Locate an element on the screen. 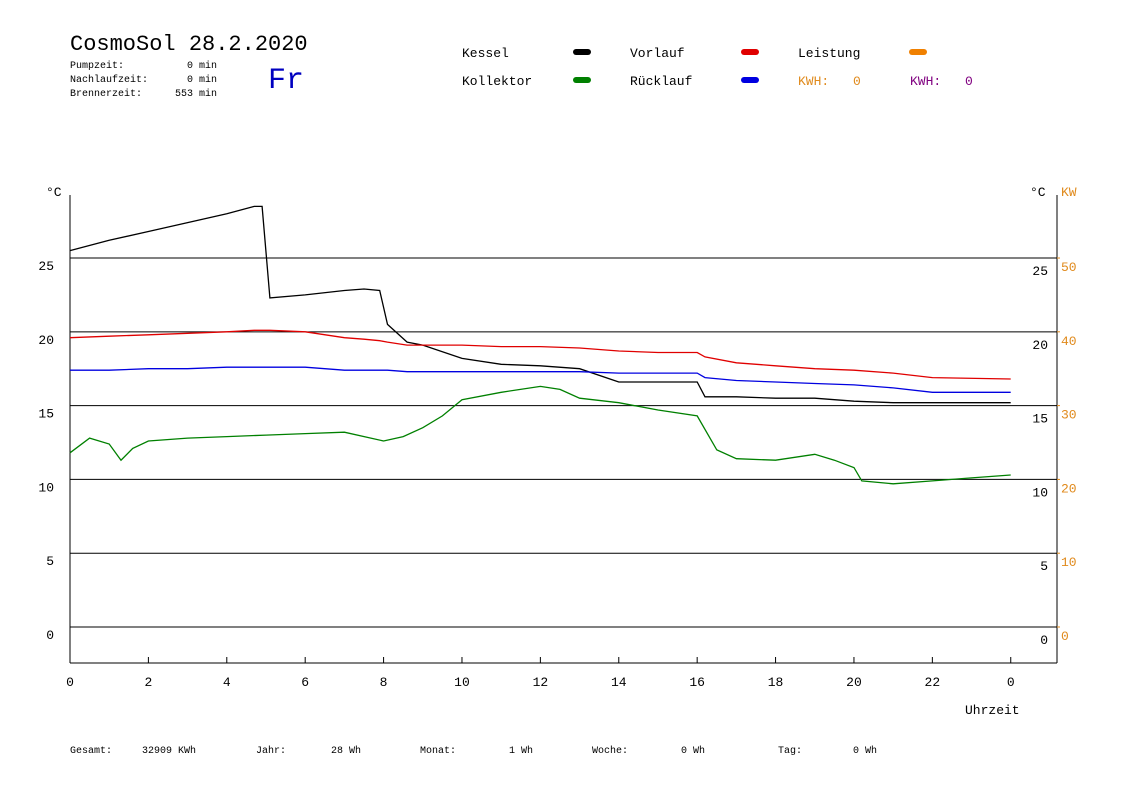 The height and width of the screenshot is (812, 1148). y-tick-label: 10 is located at coordinates (46, 487).